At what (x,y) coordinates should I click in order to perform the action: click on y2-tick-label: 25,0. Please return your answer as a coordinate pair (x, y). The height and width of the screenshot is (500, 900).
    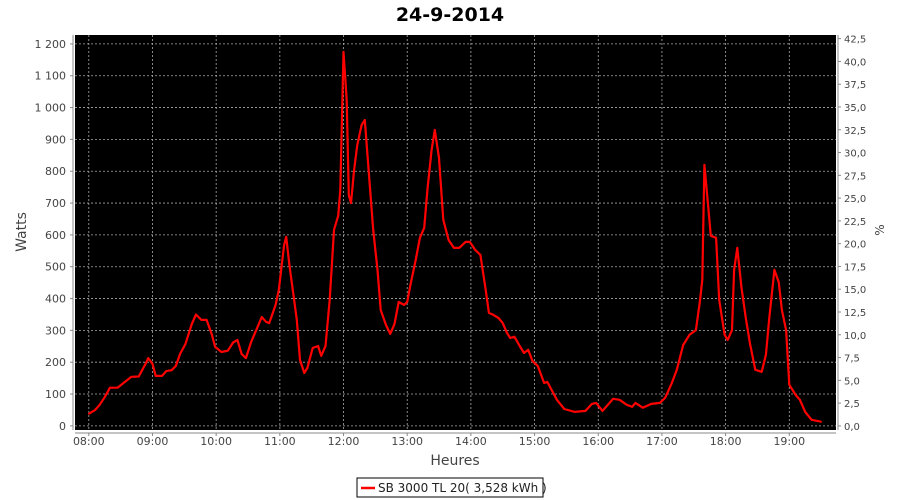
    Looking at the image, I should click on (855, 199).